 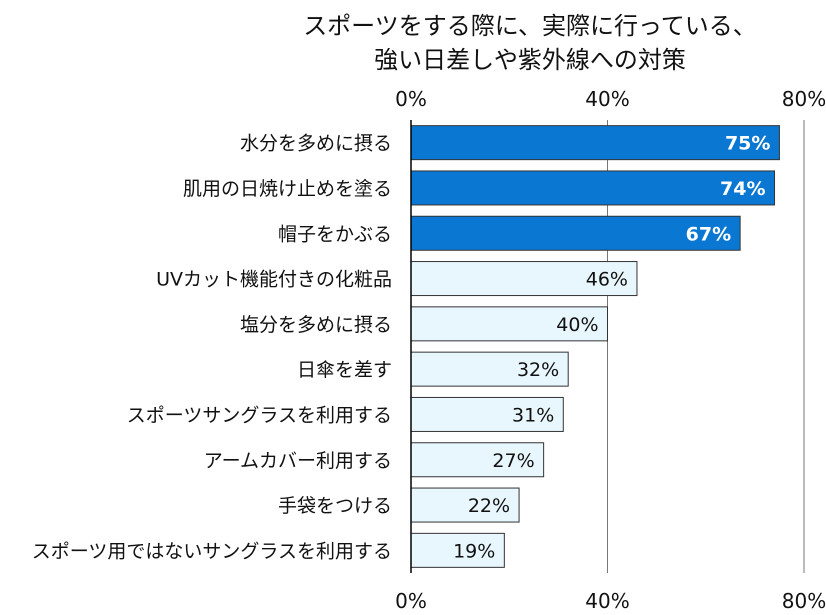 What do you see at coordinates (607, 601) in the screenshot?
I see `x-tick-label-bottom-1: 40%` at bounding box center [607, 601].